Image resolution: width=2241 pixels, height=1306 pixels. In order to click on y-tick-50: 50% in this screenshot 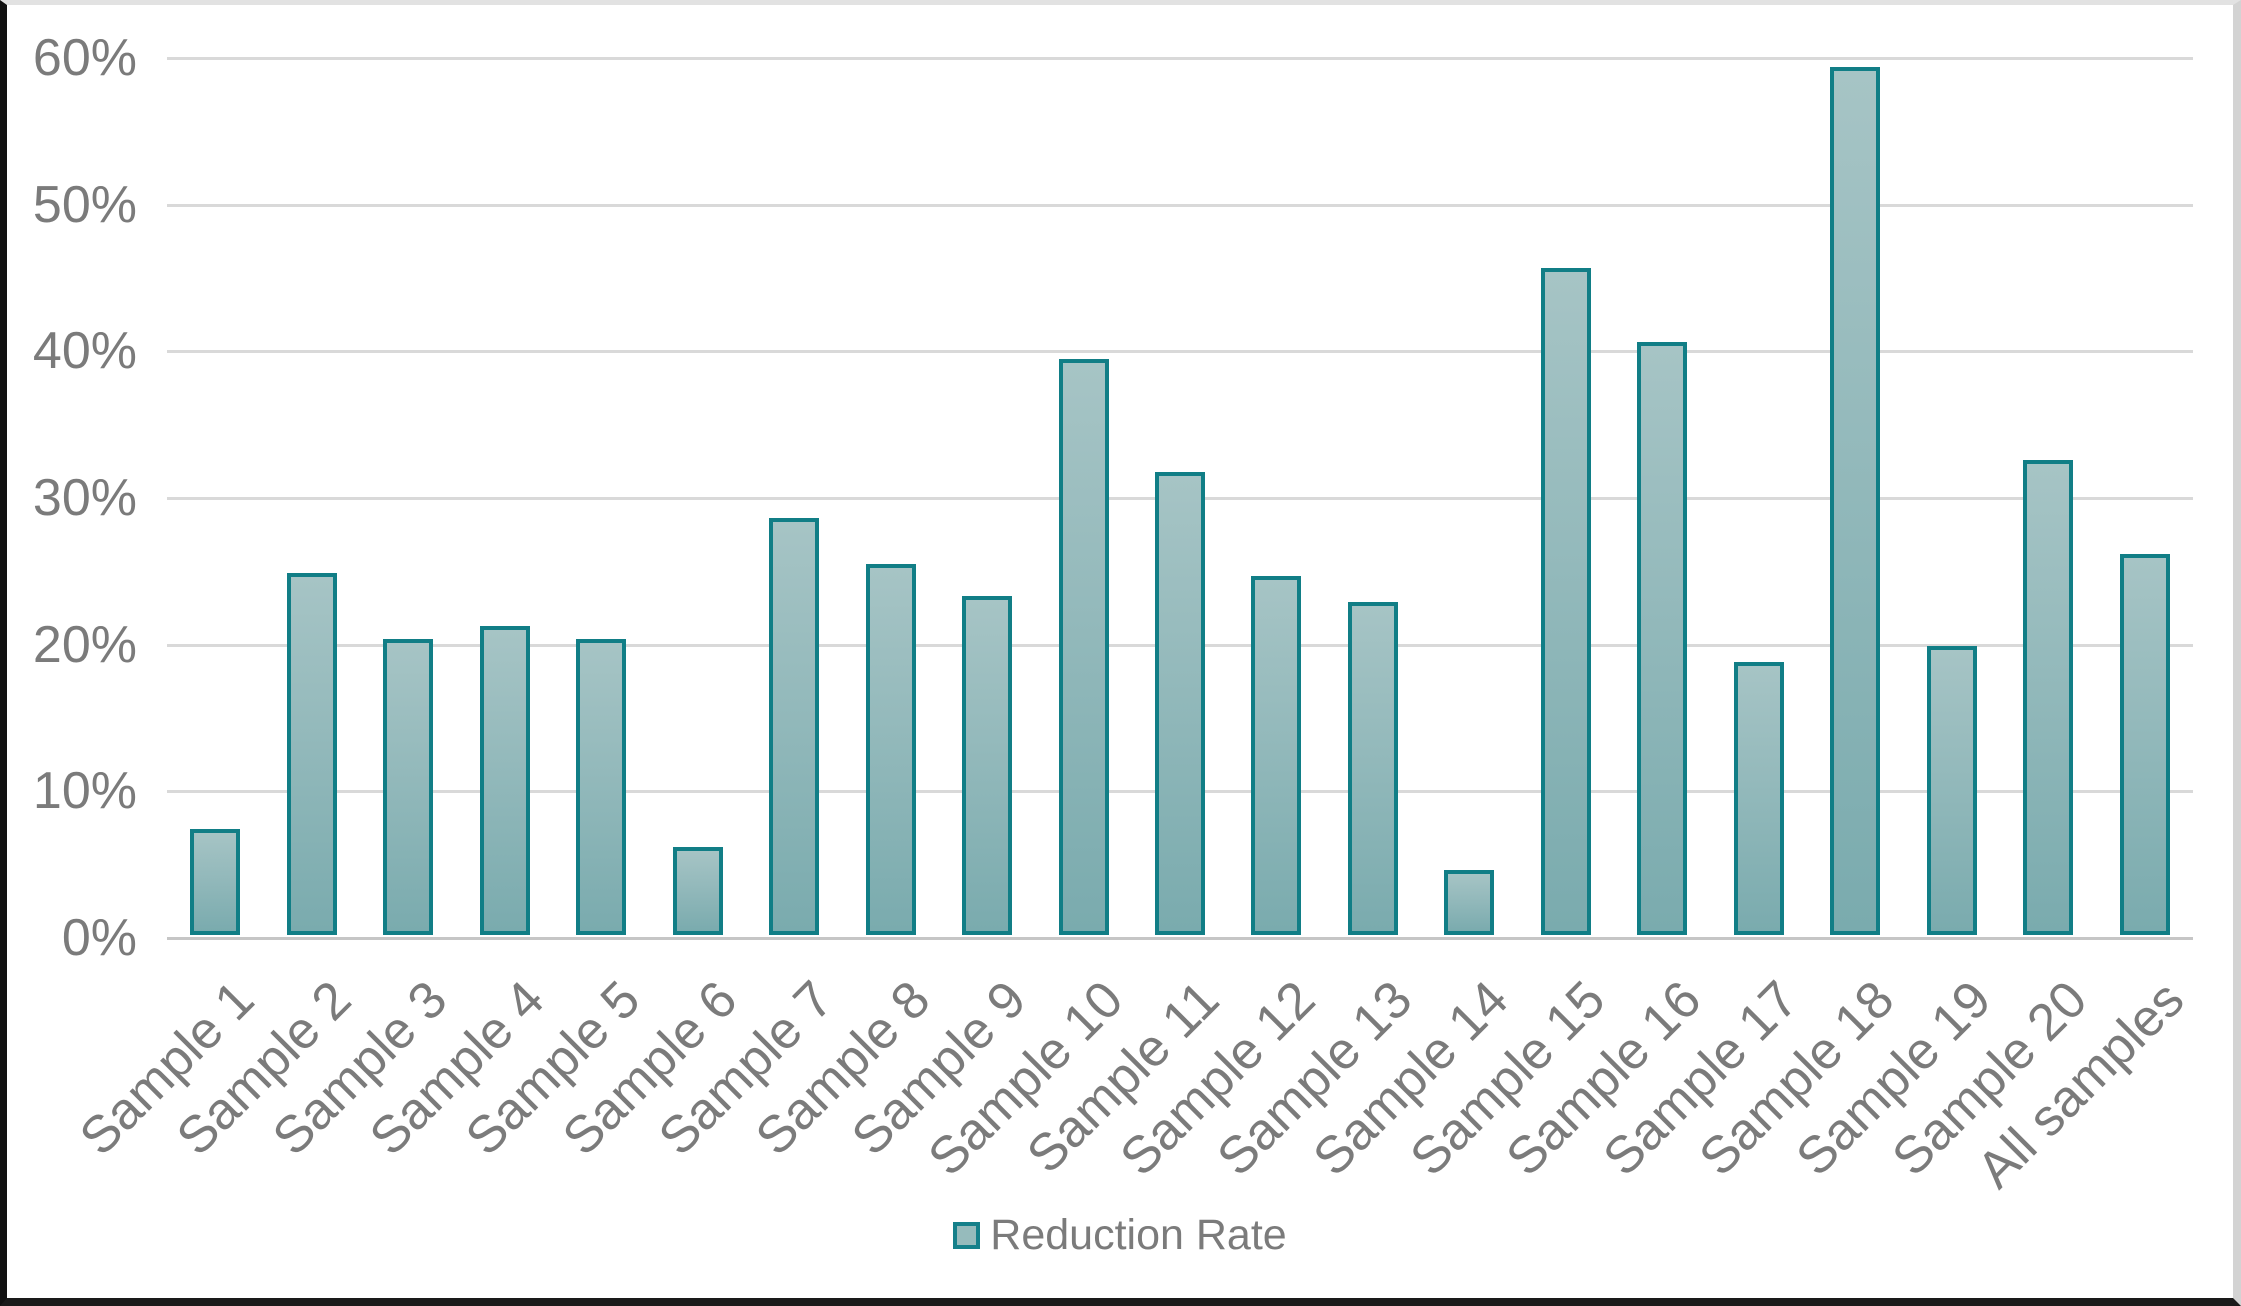, I will do `click(84, 204)`.